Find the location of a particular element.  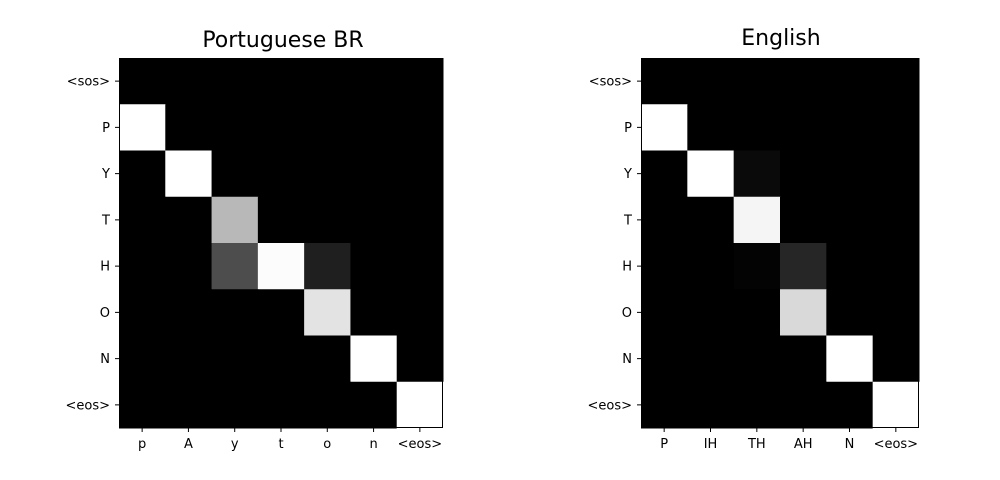

x-tick-label: o is located at coordinates (327, 444).